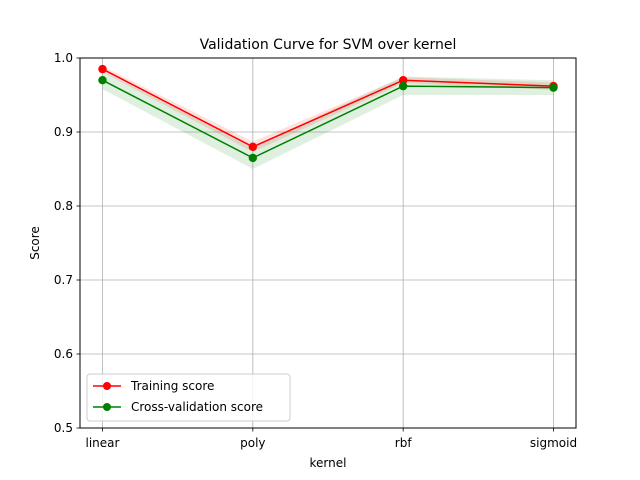 This screenshot has width=640, height=480. I want to click on legend: Training score Cross-validation score, so click(188, 397).